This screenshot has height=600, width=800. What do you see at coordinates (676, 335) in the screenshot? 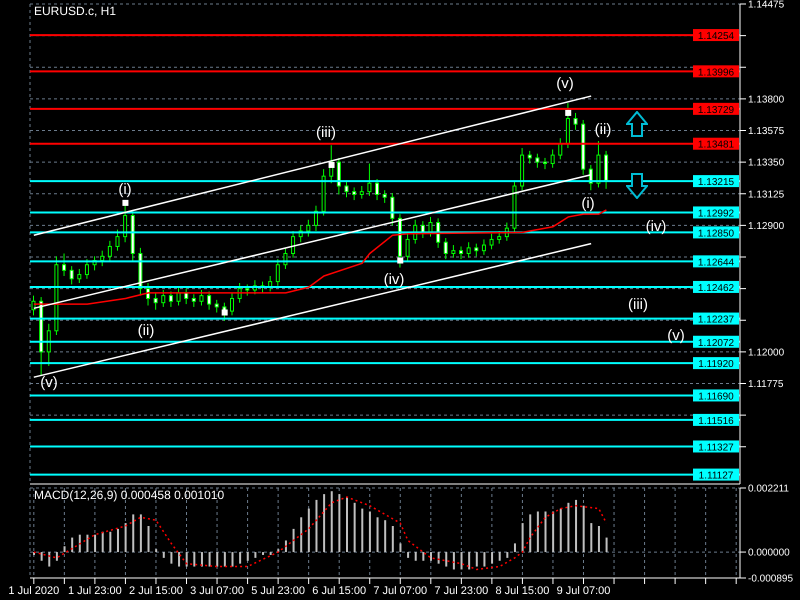
I see `annotation: (v)` at bounding box center [676, 335].